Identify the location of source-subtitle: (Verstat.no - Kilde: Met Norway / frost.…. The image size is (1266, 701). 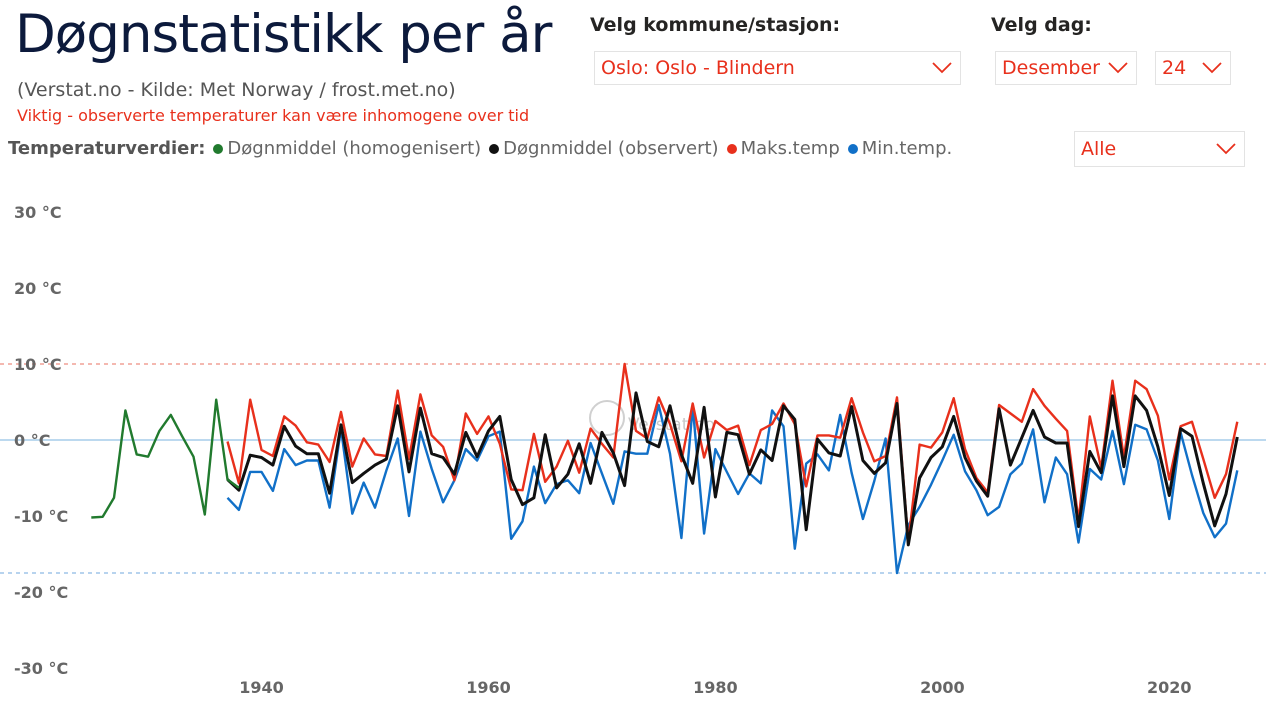
(236, 90).